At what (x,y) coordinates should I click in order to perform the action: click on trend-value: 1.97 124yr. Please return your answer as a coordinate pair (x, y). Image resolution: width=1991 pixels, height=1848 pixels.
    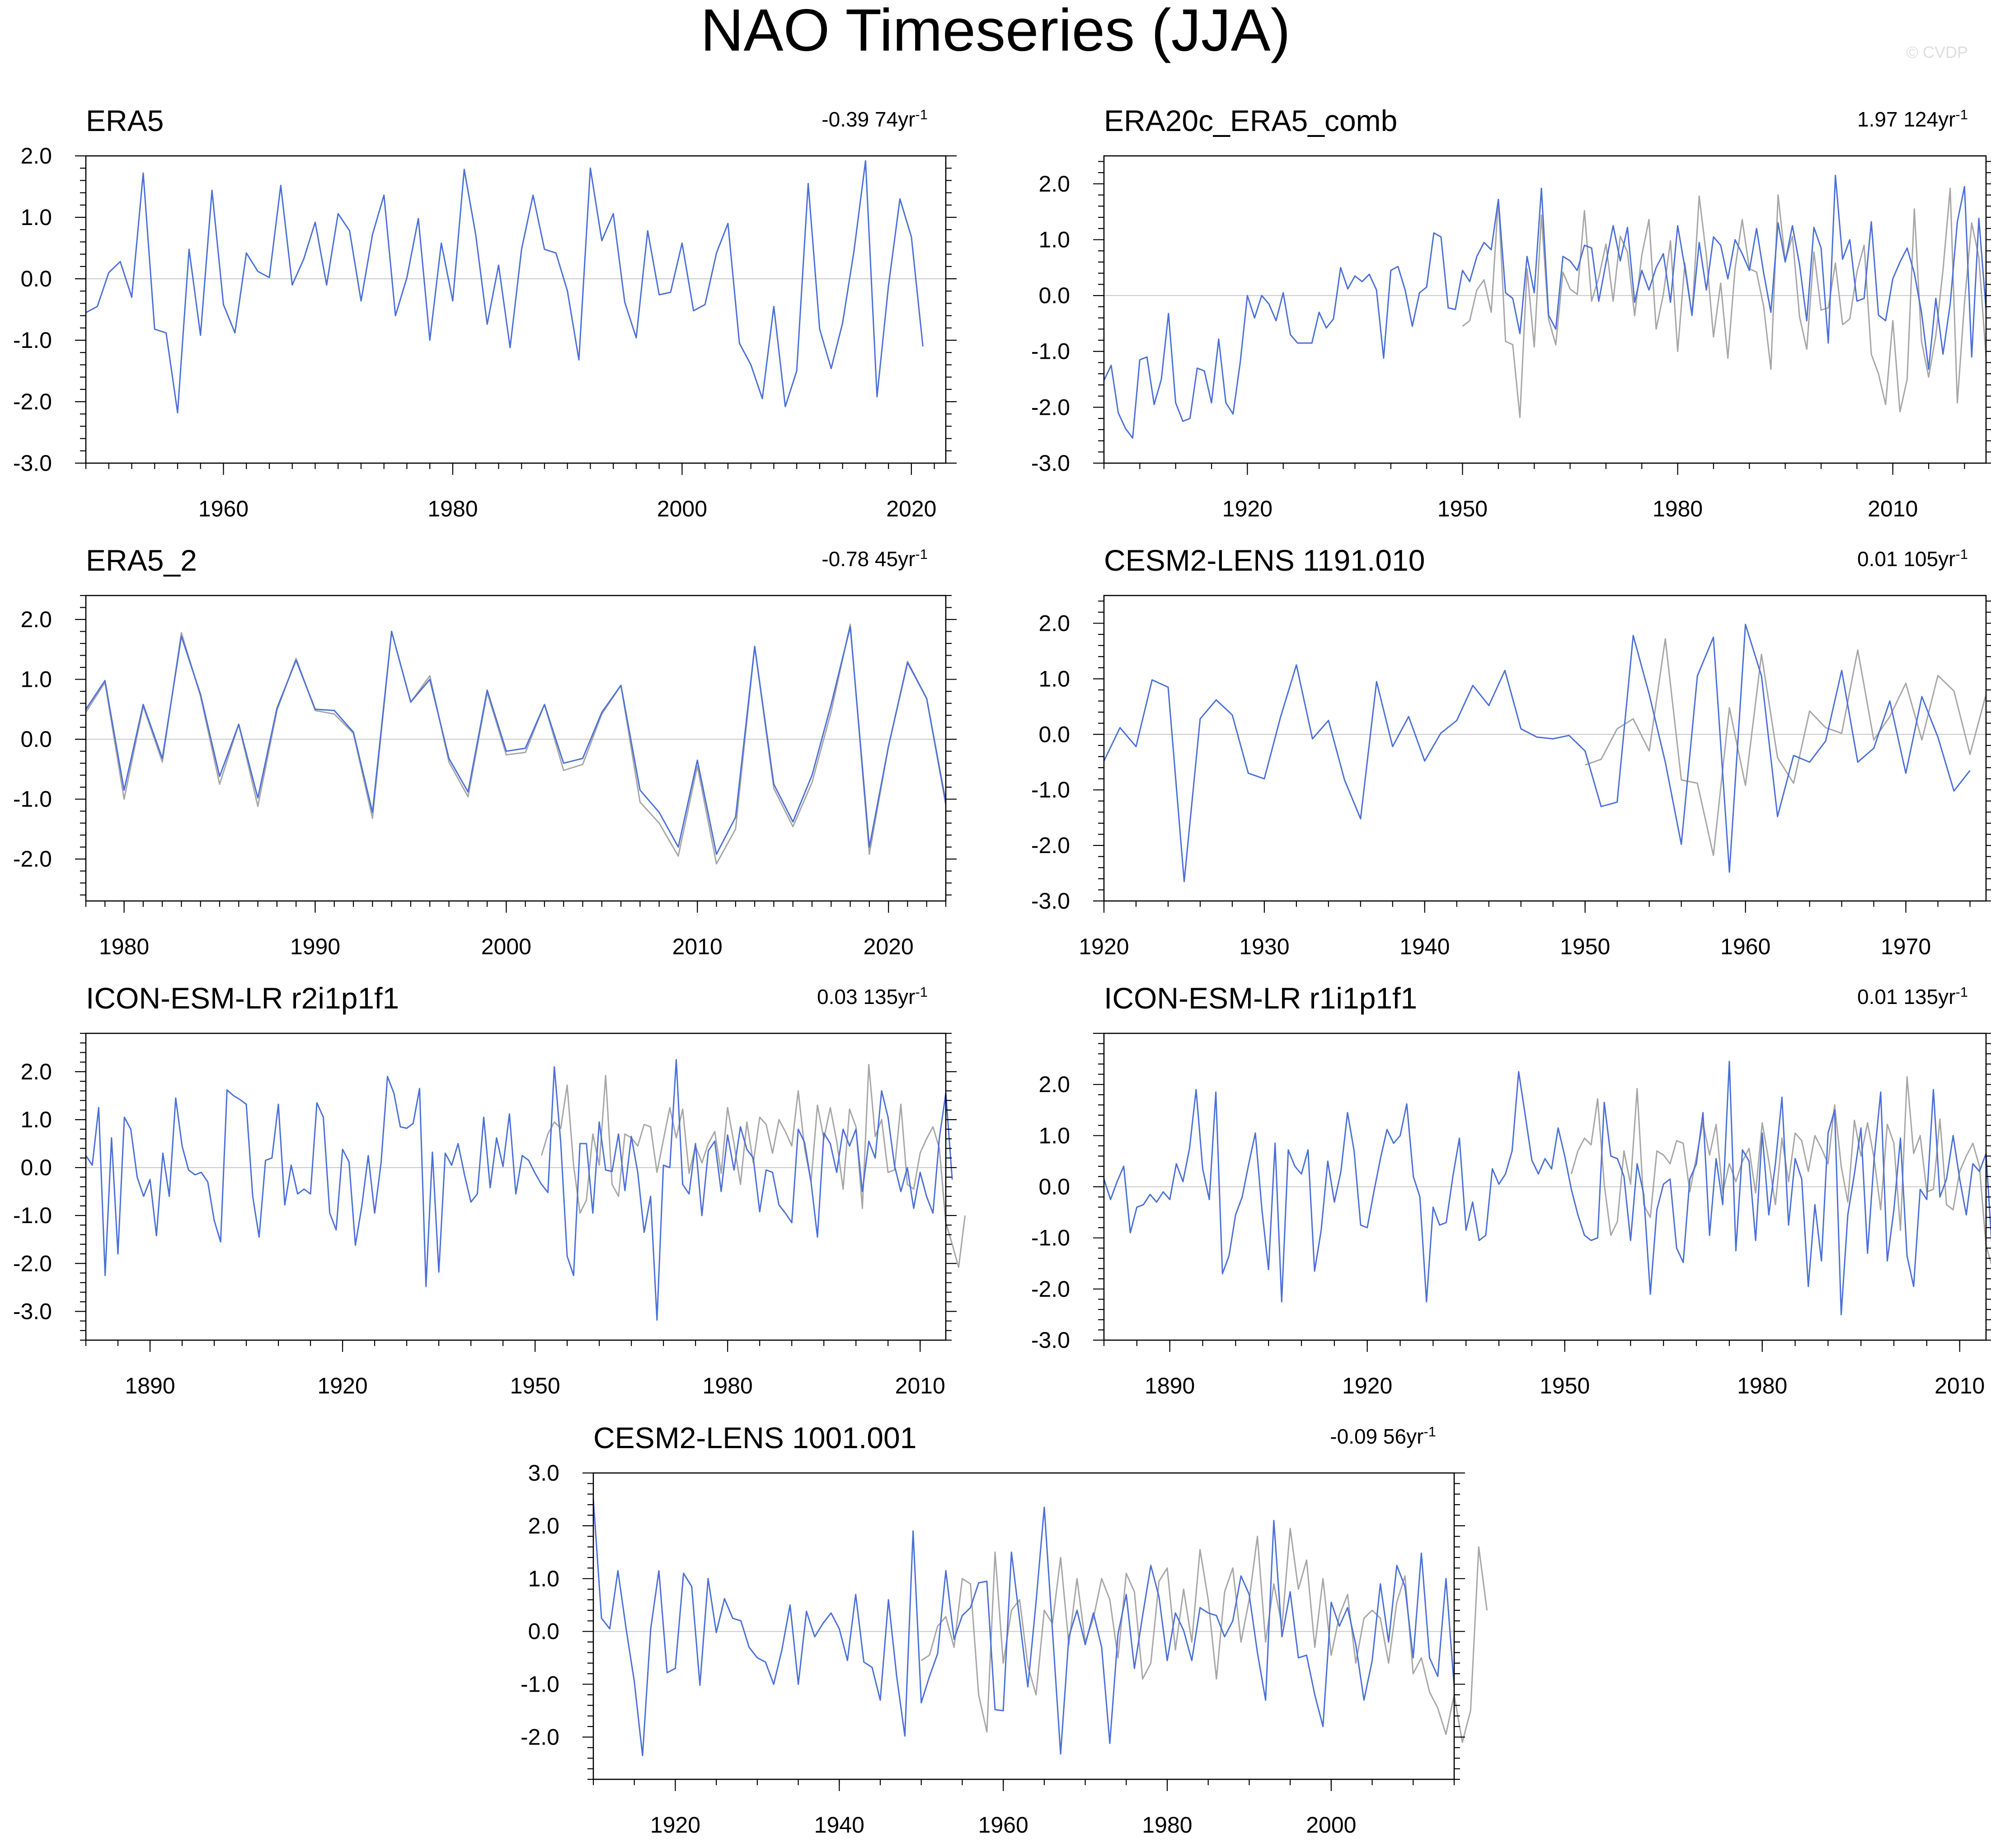
    Looking at the image, I should click on (1906, 119).